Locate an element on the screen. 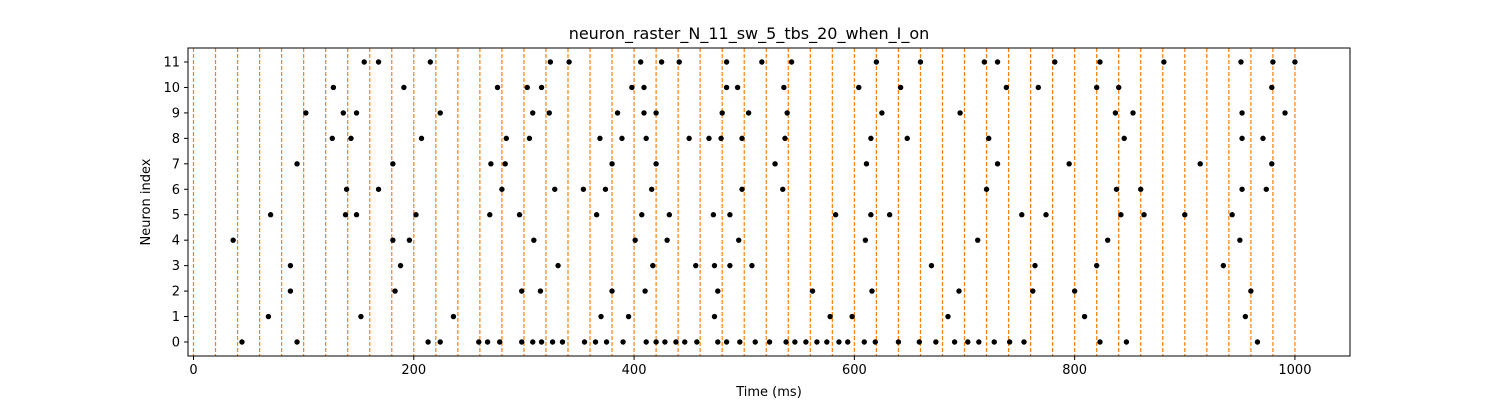 This screenshot has height=400, width=1500. x-tick-label: 400 is located at coordinates (634, 370).